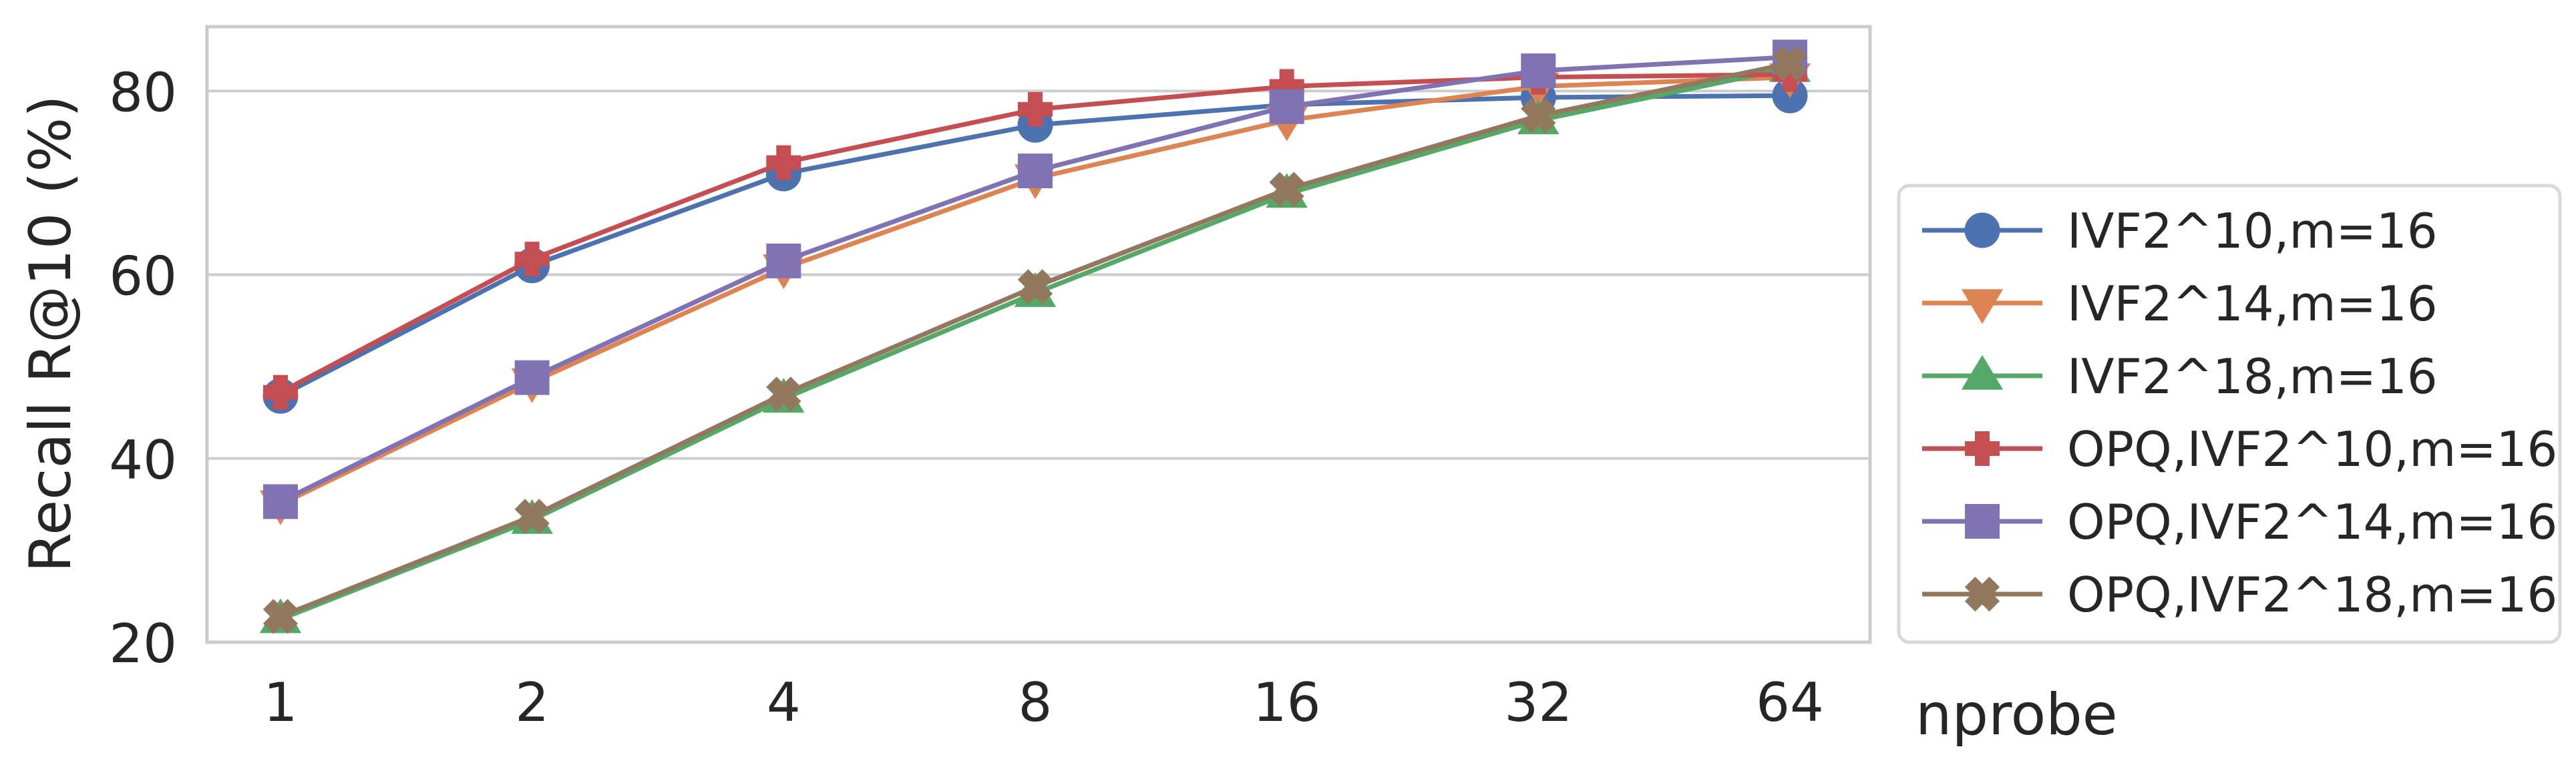  Describe the element at coordinates (1538, 703) in the screenshot. I see `x-tick-label: 32` at that location.